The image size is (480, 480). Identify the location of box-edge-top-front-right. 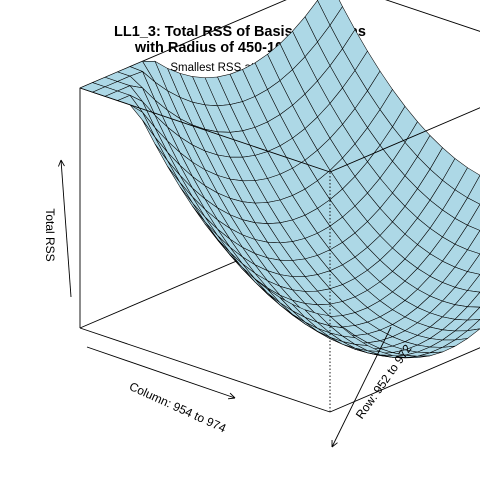
(404, 140).